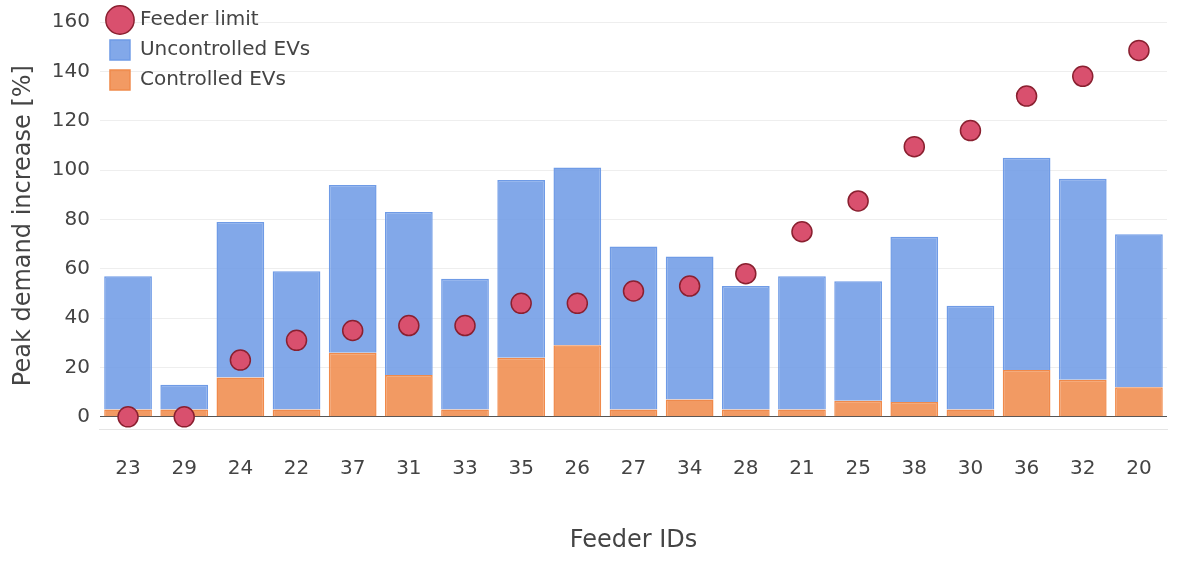 The height and width of the screenshot is (564, 1192). What do you see at coordinates (21, 226) in the screenshot?
I see `y-axis-title: Peak demand increase [%]` at bounding box center [21, 226].